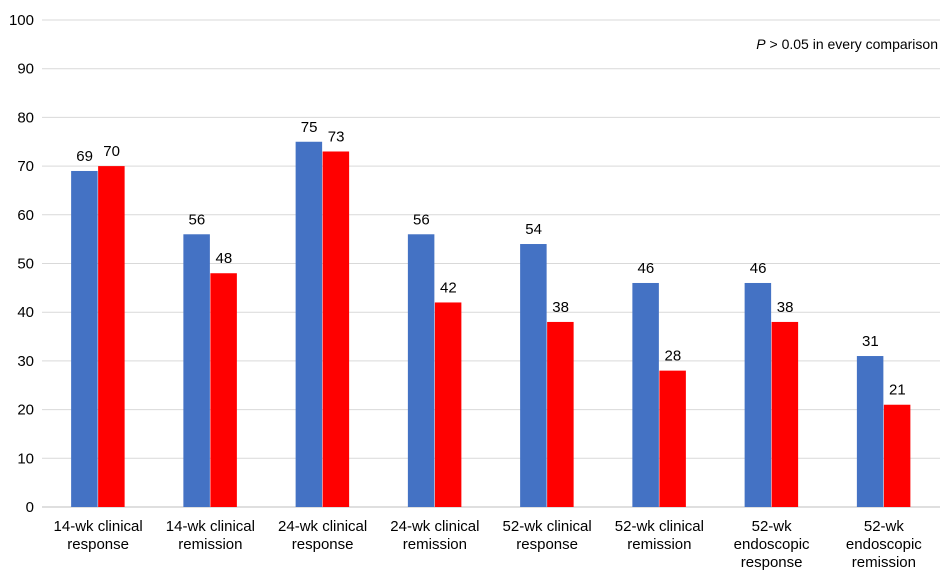 The height and width of the screenshot is (574, 944). I want to click on y-tick-label: 40, so click(25, 312).